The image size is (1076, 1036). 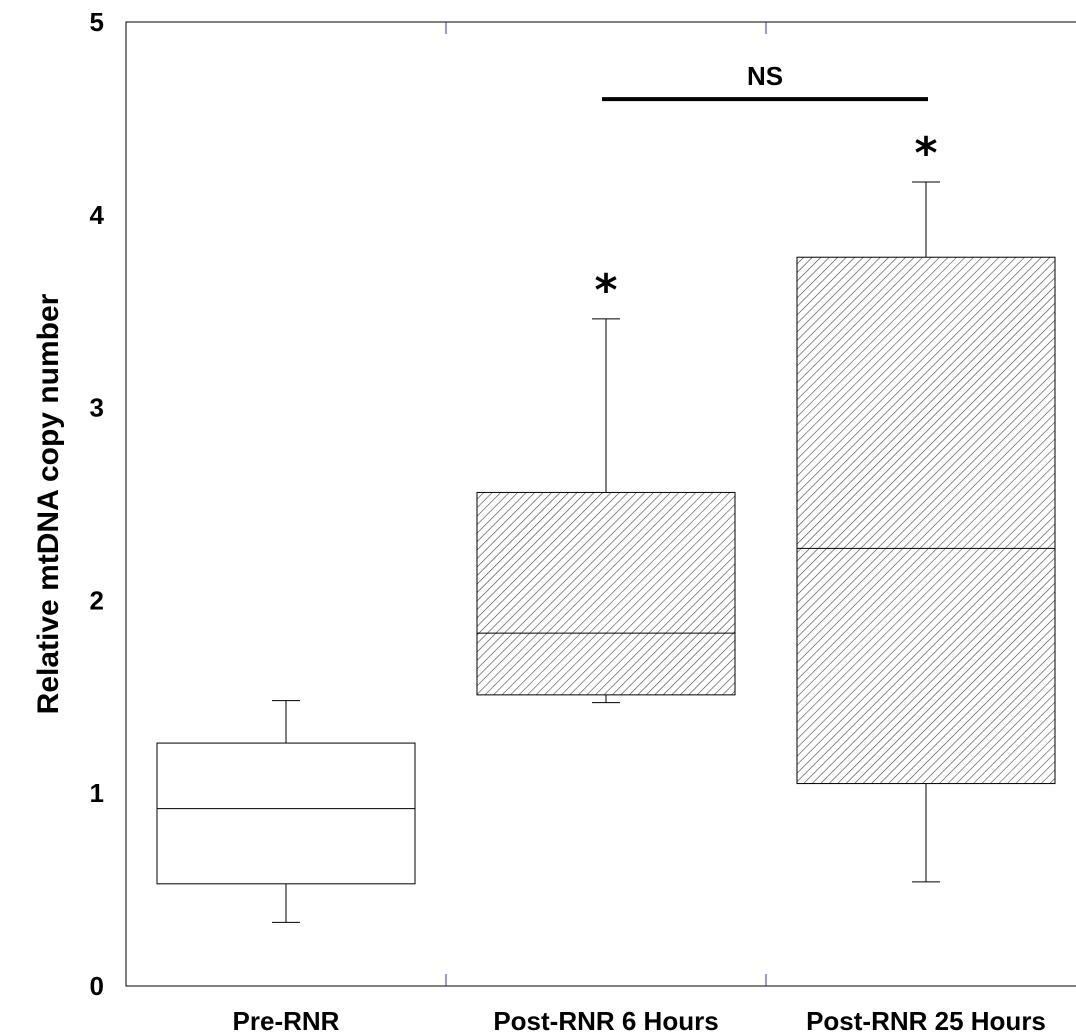 I want to click on y-tick-label: 0, so click(x=97, y=986).